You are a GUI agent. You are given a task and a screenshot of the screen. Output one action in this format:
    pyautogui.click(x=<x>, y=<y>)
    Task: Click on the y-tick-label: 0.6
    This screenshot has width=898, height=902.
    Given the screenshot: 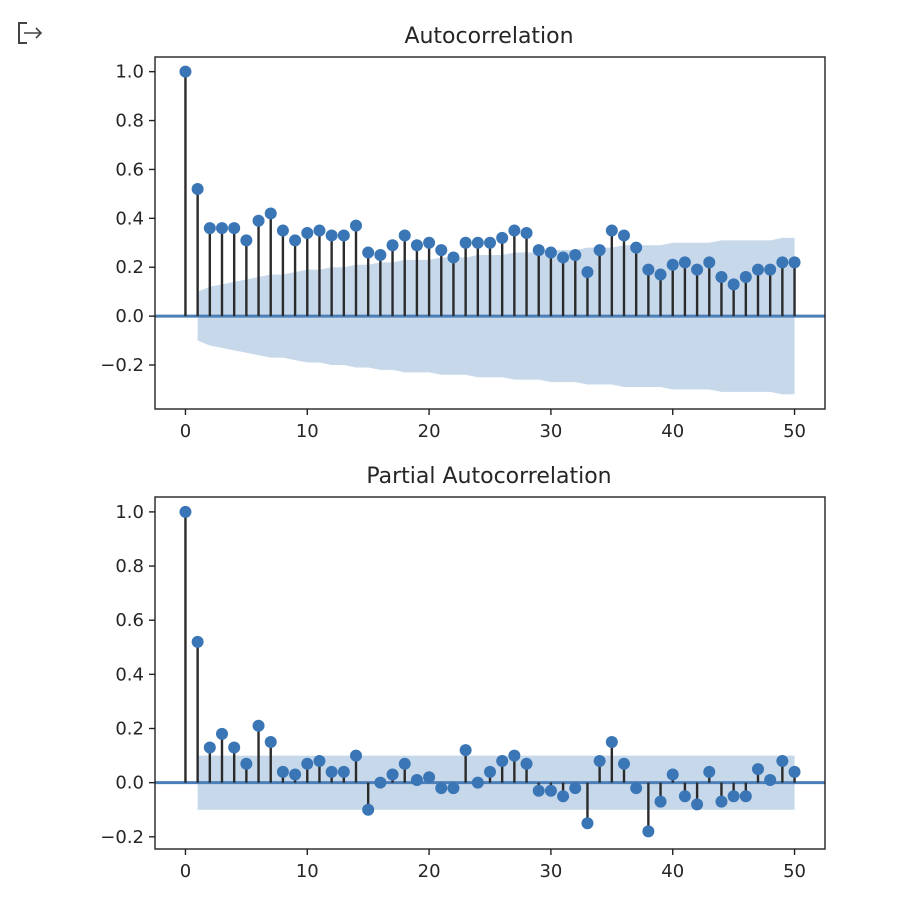 What is the action you would take?
    pyautogui.click(x=129, y=169)
    